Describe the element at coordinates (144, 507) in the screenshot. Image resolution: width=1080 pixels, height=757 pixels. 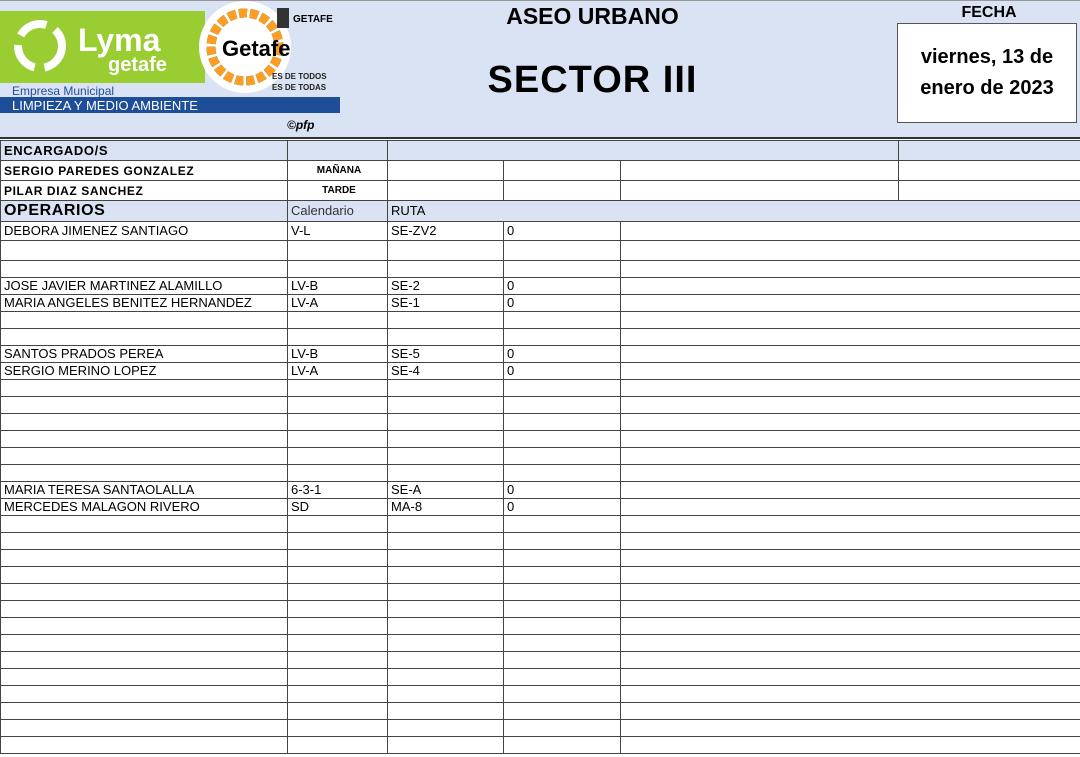
I see `operario-name: MERCEDES MALAGON RIVERO` at that location.